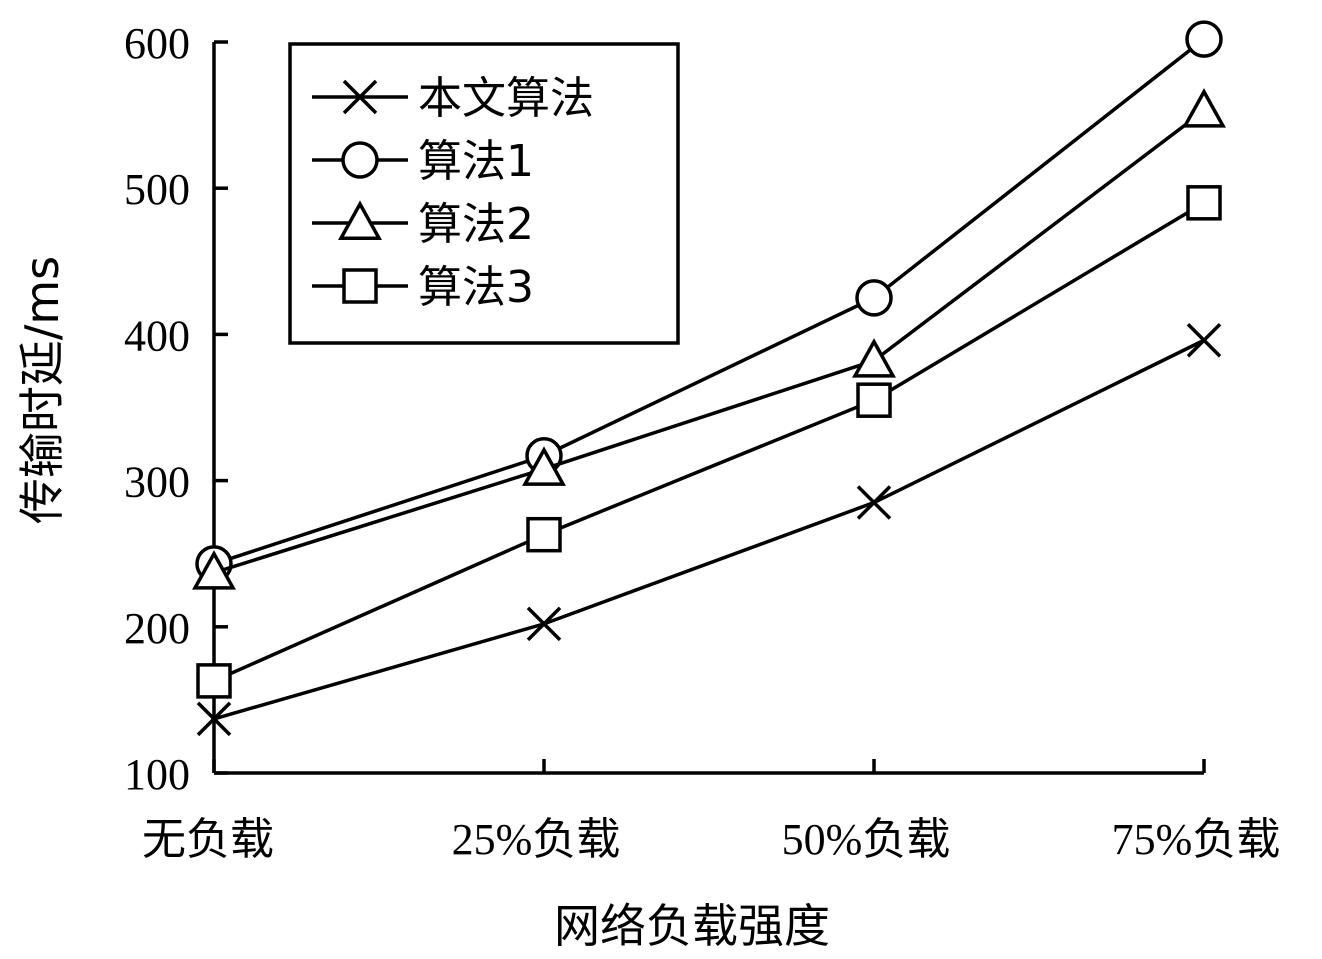 This screenshot has height=959, width=1322. Describe the element at coordinates (157, 189) in the screenshot. I see `y-tick-label: 500` at that location.